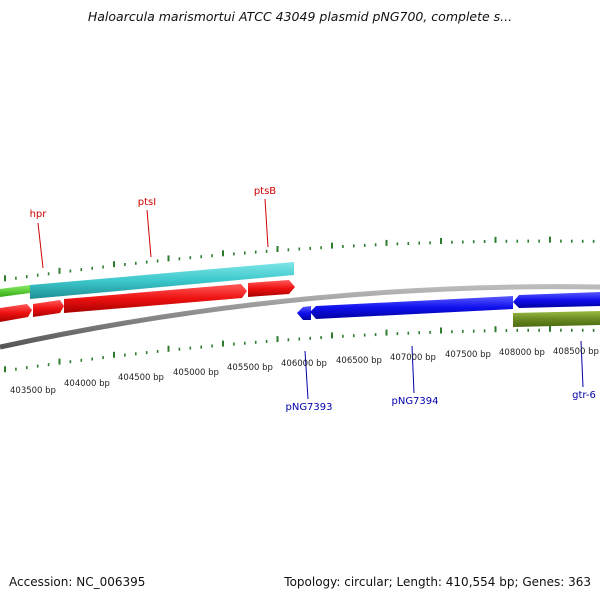  What do you see at coordinates (162, 280) in the screenshot?
I see `cyan-feature-ptsB` at bounding box center [162, 280].